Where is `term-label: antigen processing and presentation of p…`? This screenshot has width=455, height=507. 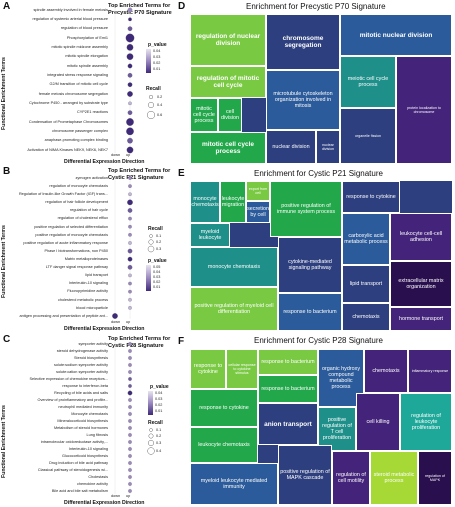 term-label: antigen processing and presentation of p… is located at coordinates (63, 315).